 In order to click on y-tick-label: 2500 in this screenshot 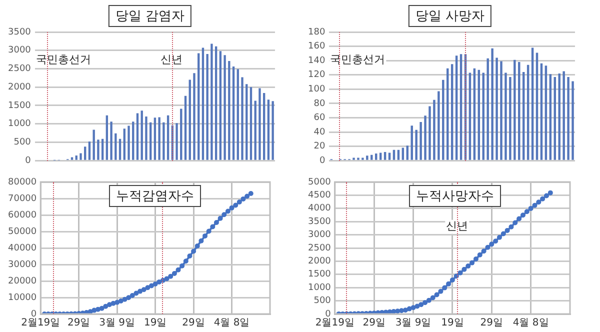, I will do `click(20, 69)`.